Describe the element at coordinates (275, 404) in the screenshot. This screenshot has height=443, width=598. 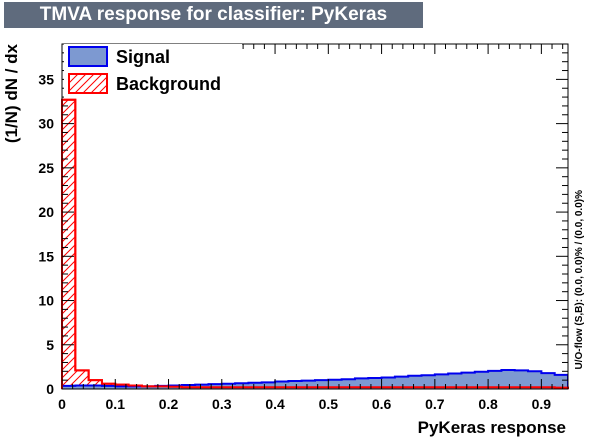
I see `x-tick-label: 0.4` at that location.